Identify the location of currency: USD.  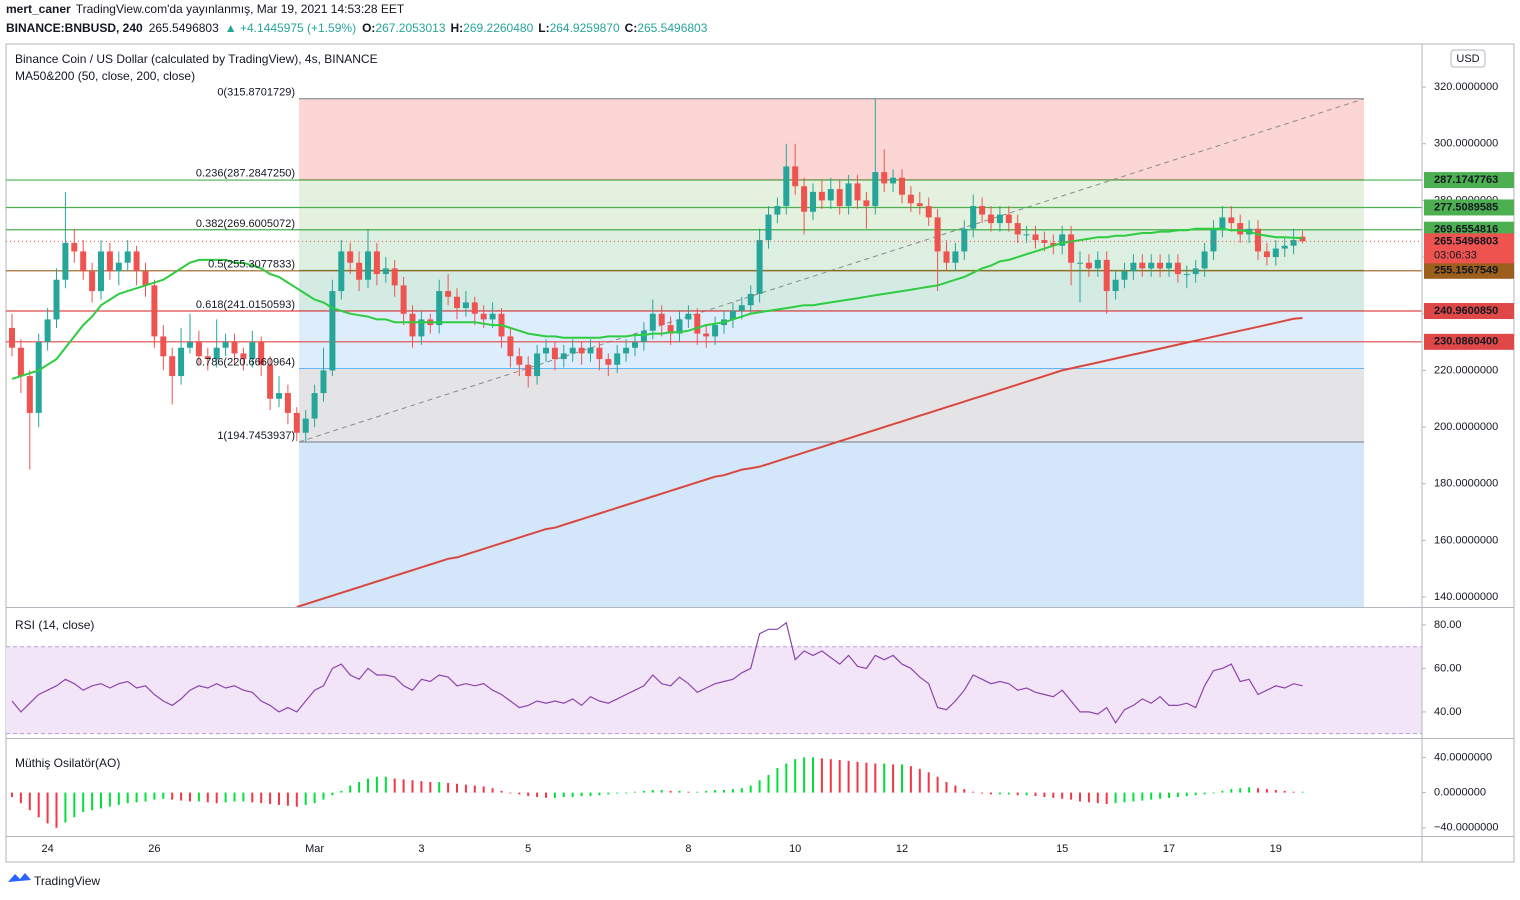
(1467, 59).